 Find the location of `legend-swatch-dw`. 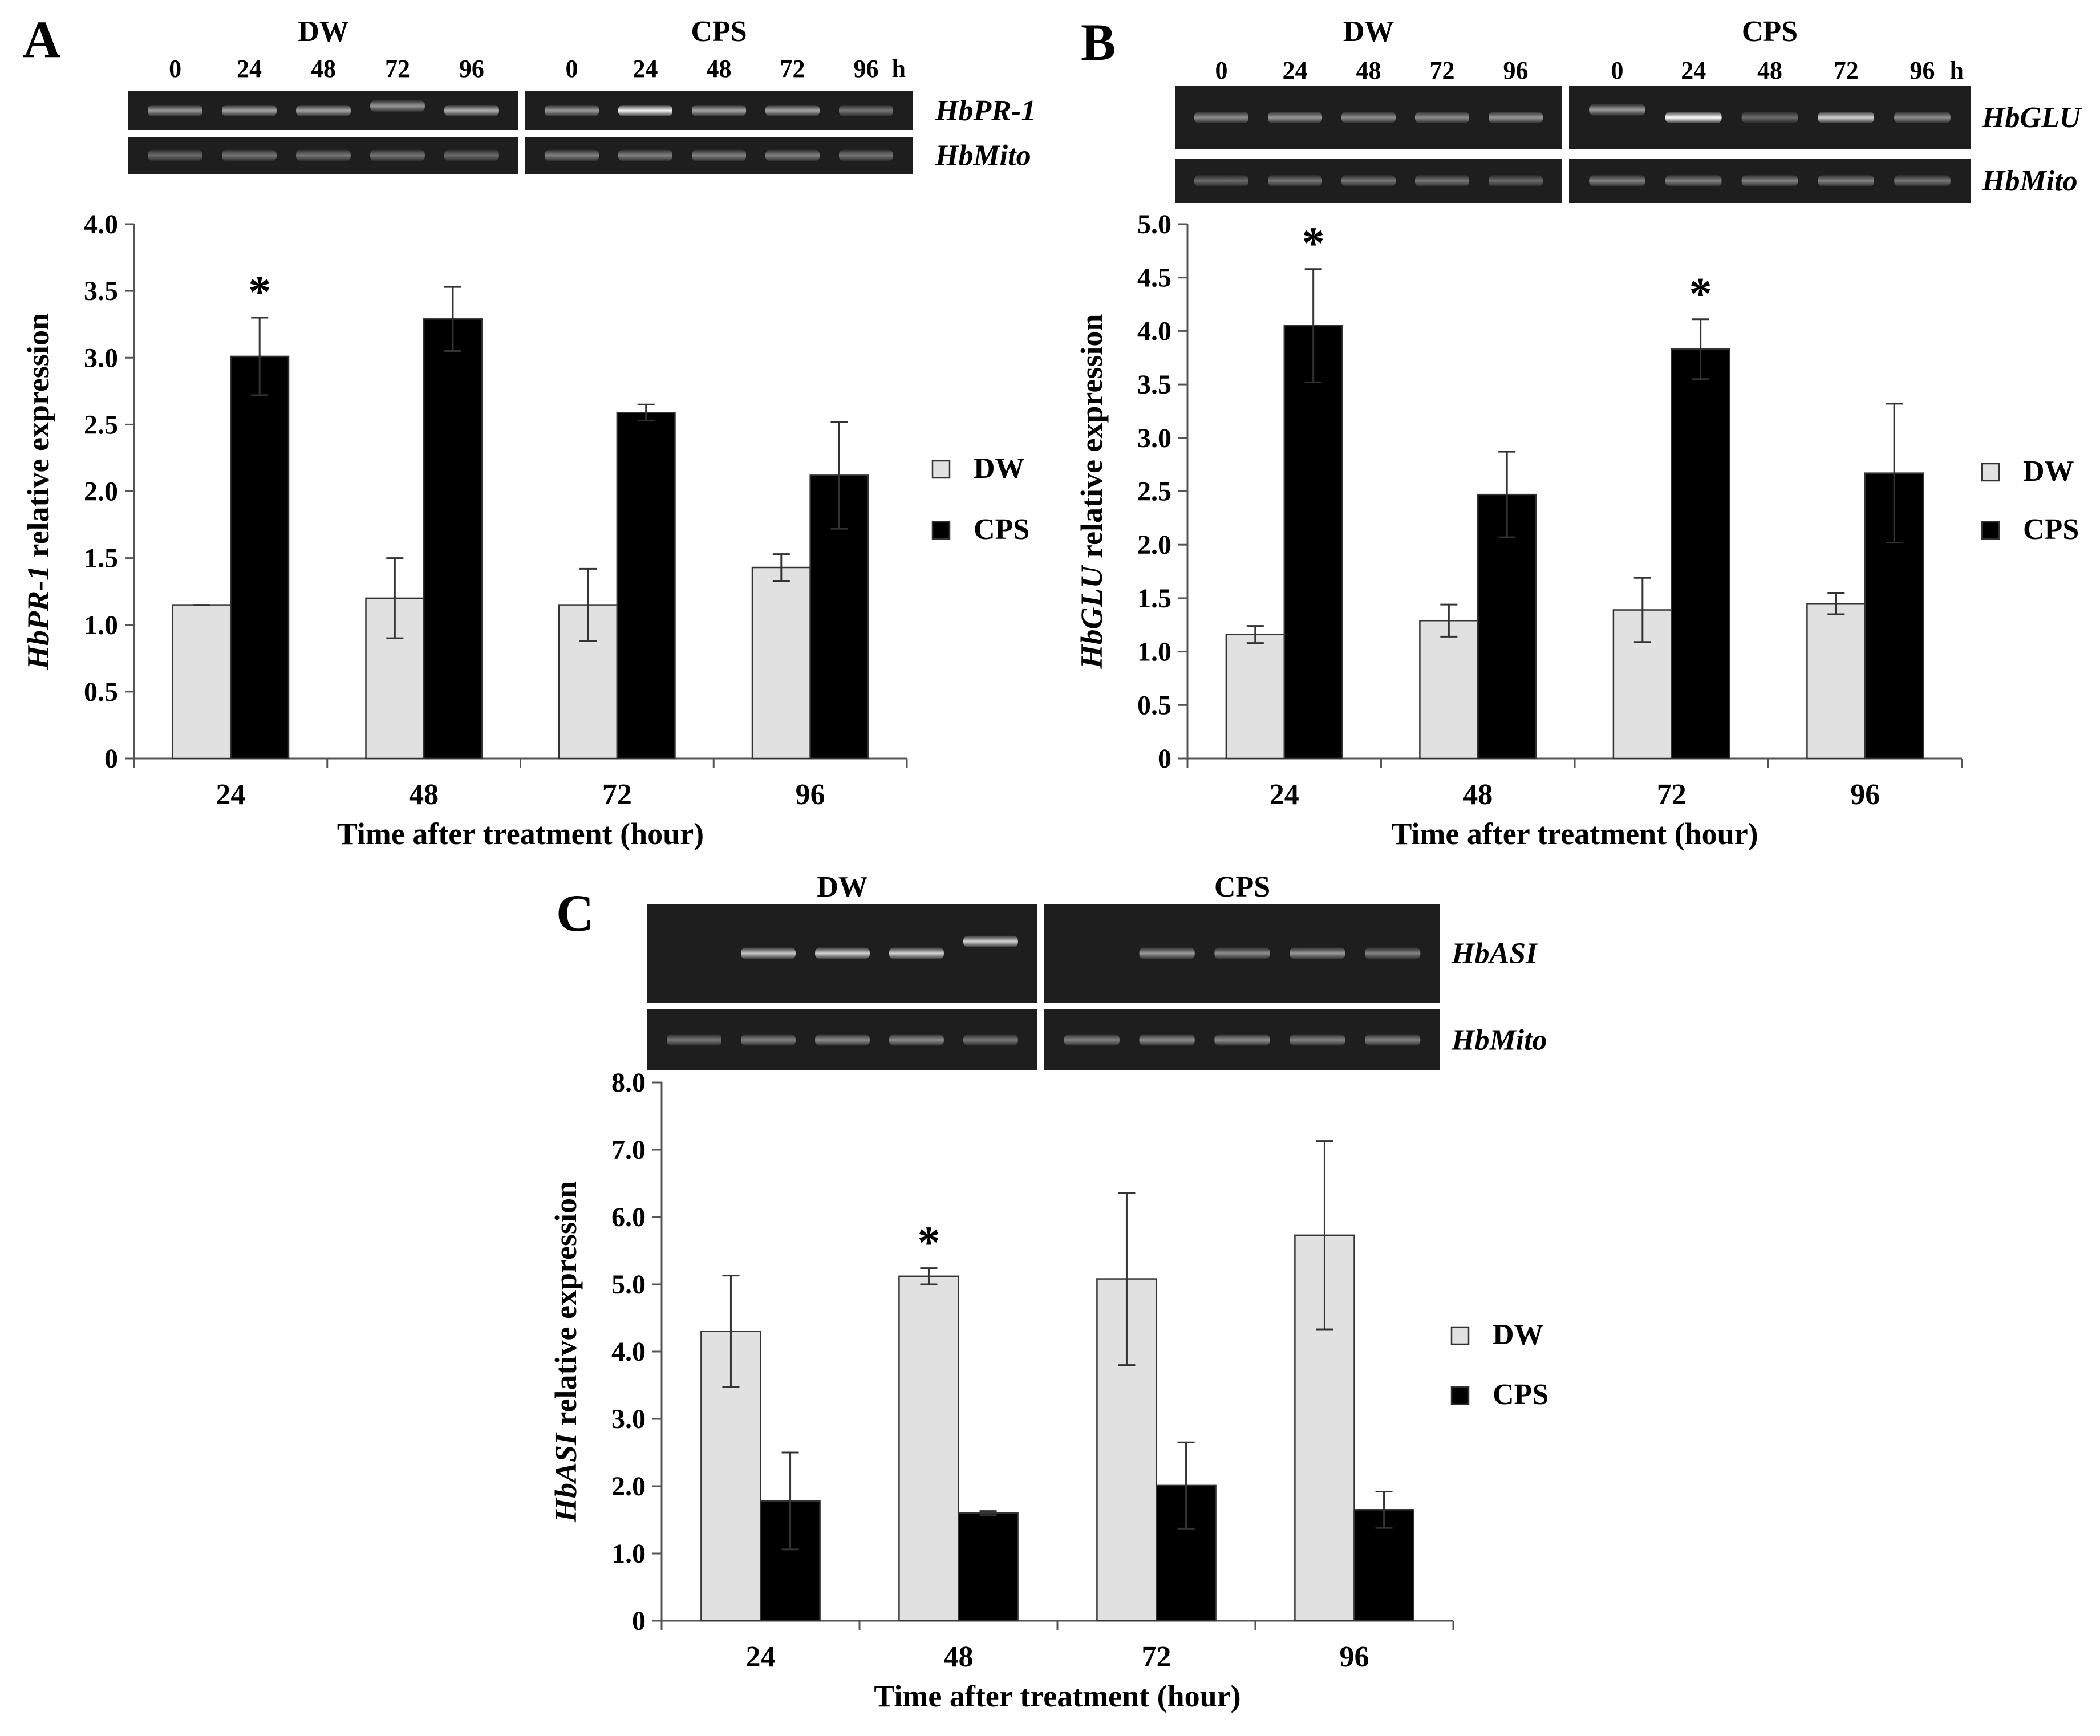

legend-swatch-dw is located at coordinates (1460, 1335).